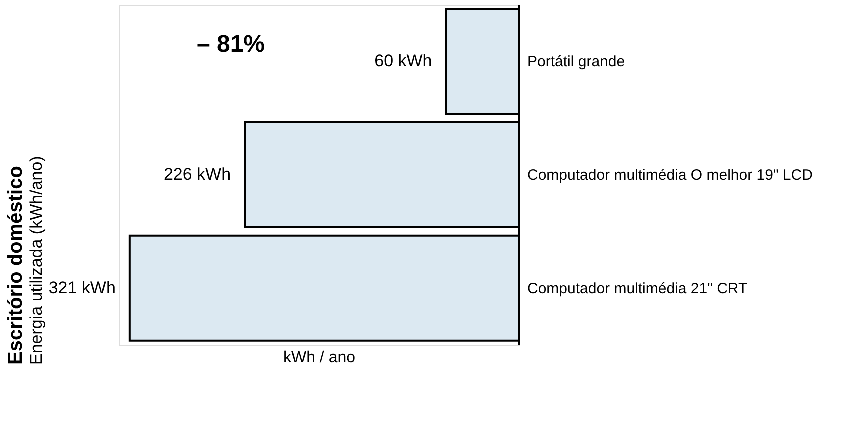  Describe the element at coordinates (577, 62) in the screenshot. I see `y-tick-label: Portátil grande` at that location.